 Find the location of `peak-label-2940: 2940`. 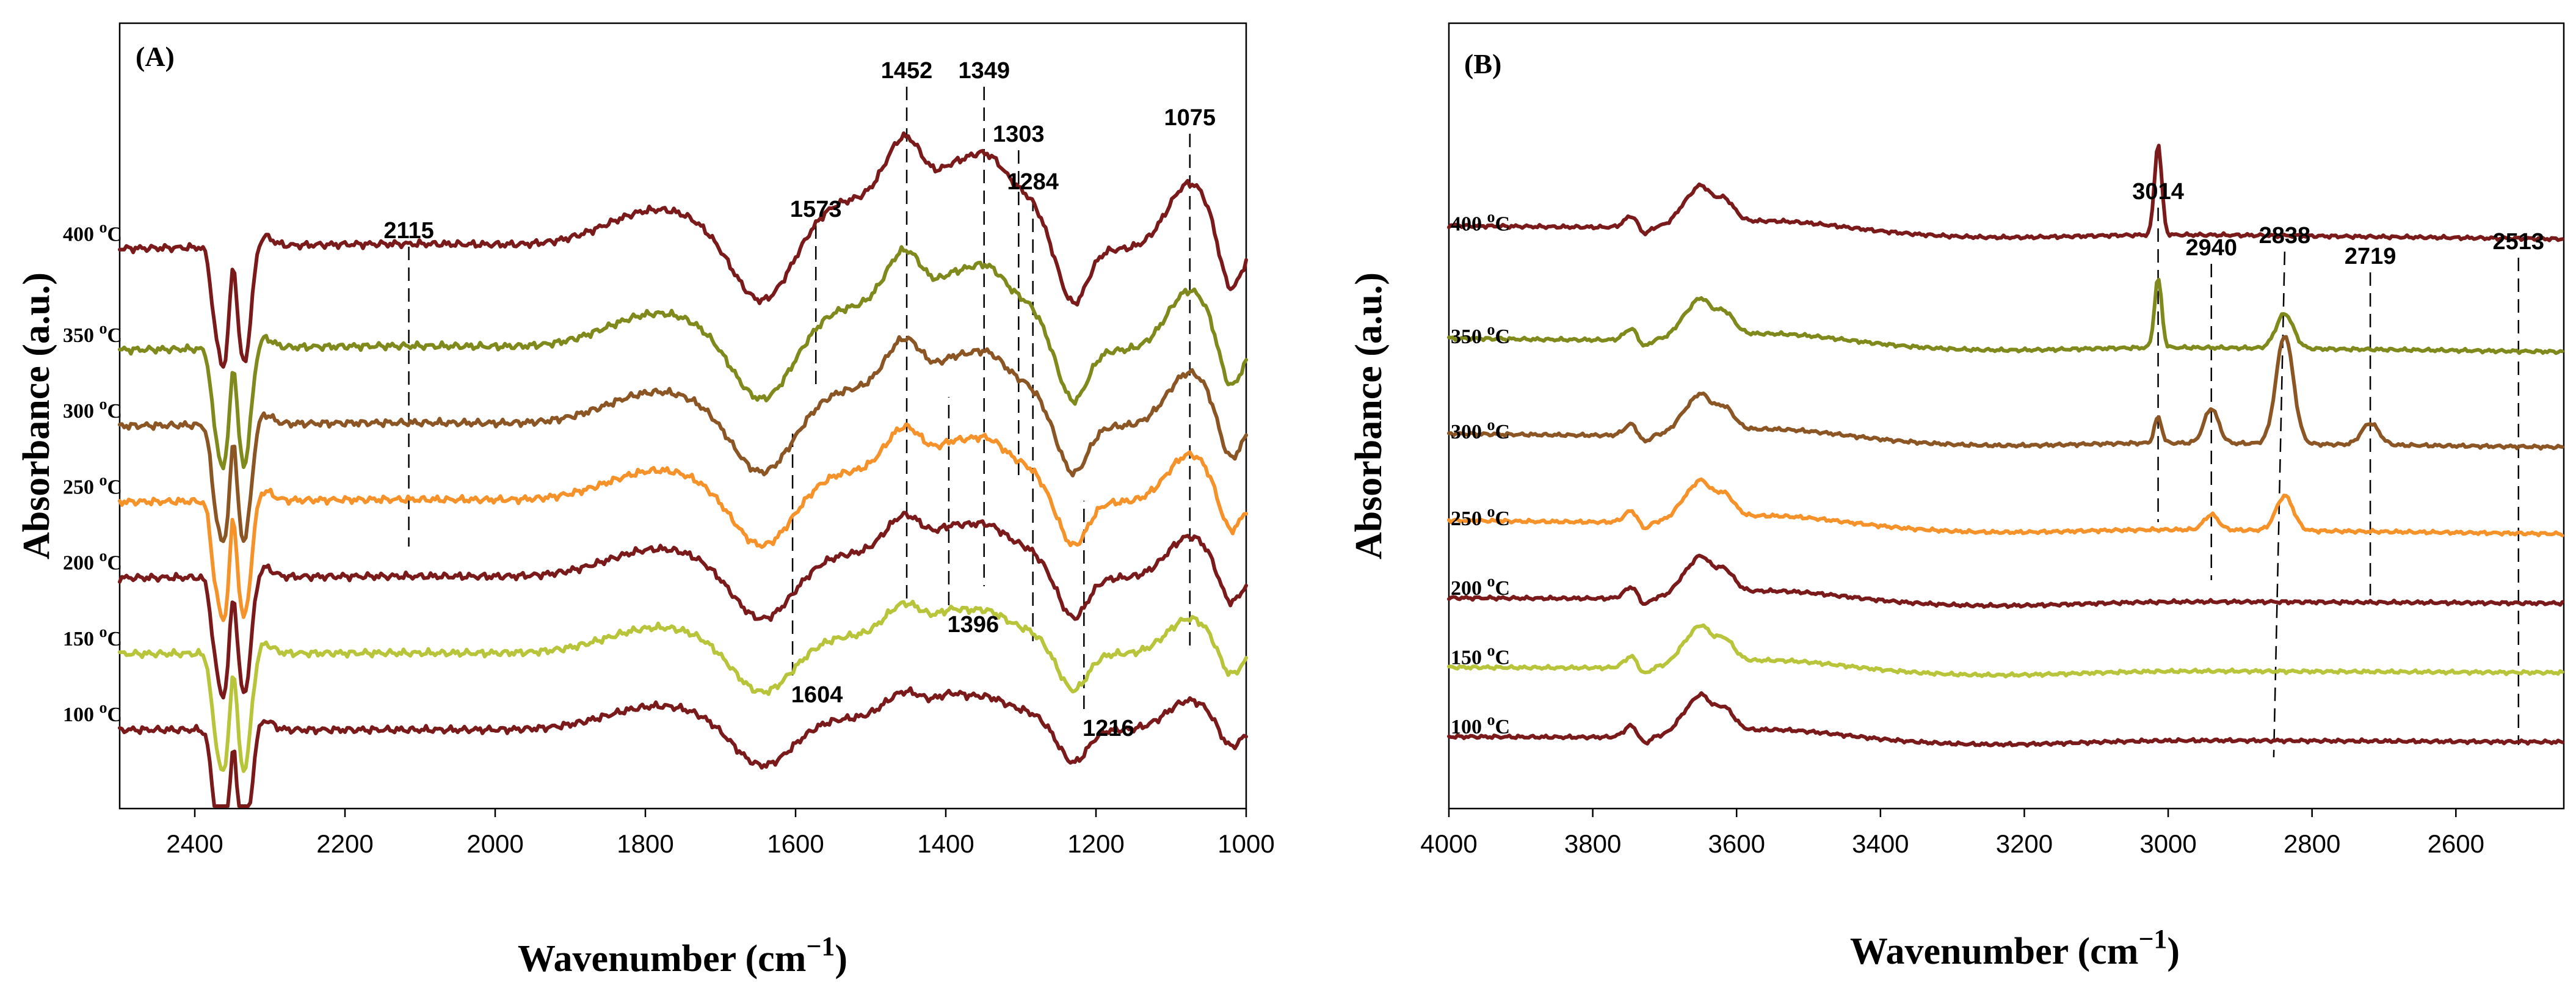

peak-label-2940: 2940 is located at coordinates (2211, 248).